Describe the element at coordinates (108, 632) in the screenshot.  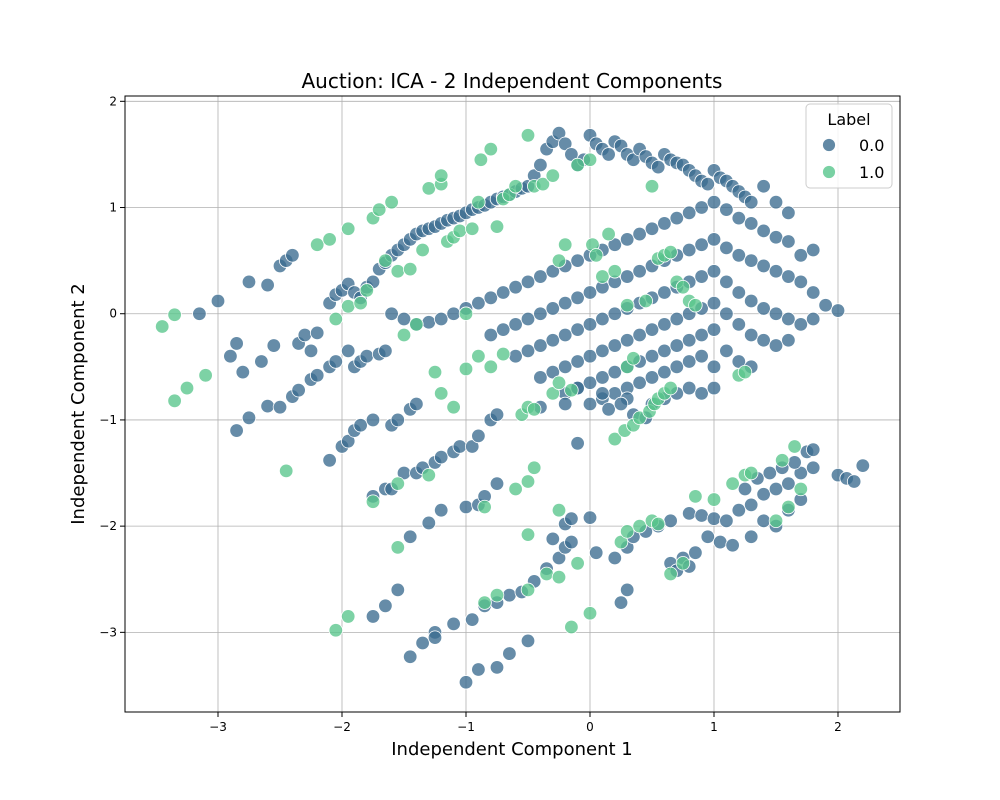
I see `y-tick-label: −3` at that location.